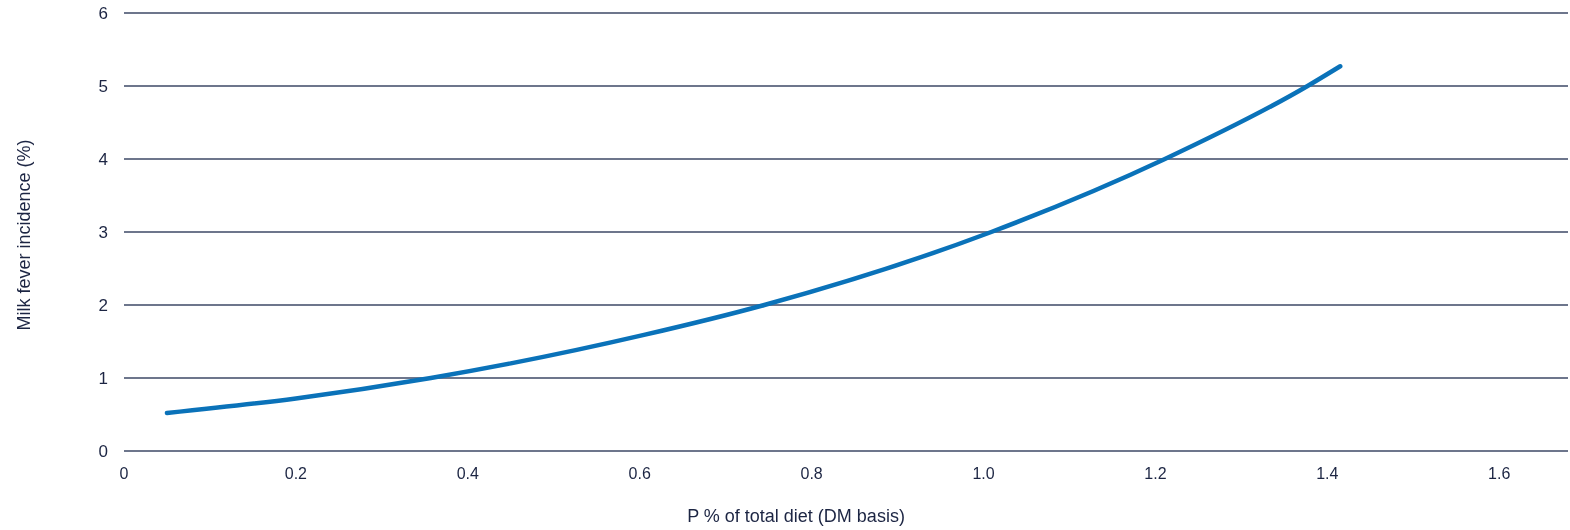 The height and width of the screenshot is (530, 1570). Describe the element at coordinates (103, 13) in the screenshot. I see `y-tick-label: 6` at that location.